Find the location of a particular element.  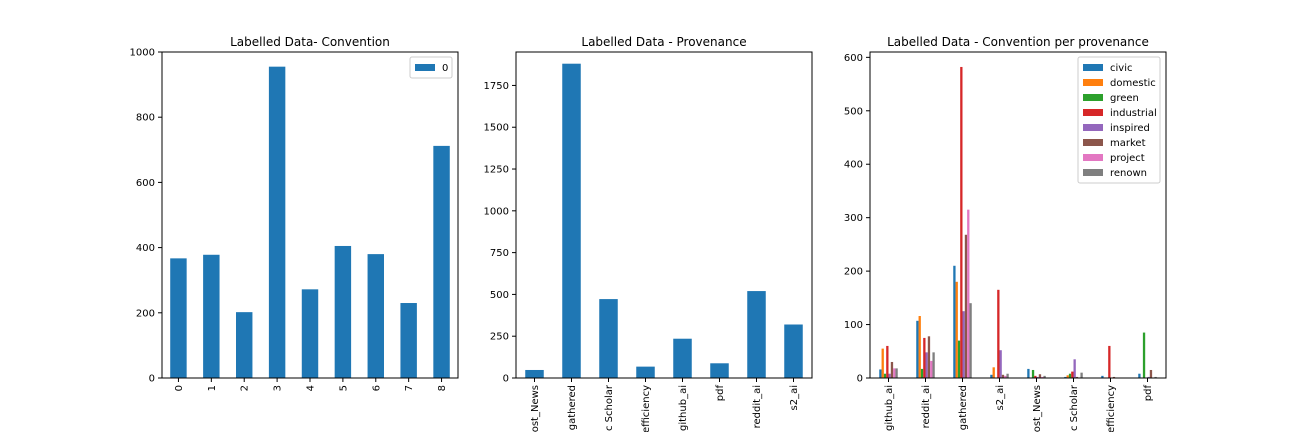

bar-project-reddit_ai is located at coordinates (931, 369).